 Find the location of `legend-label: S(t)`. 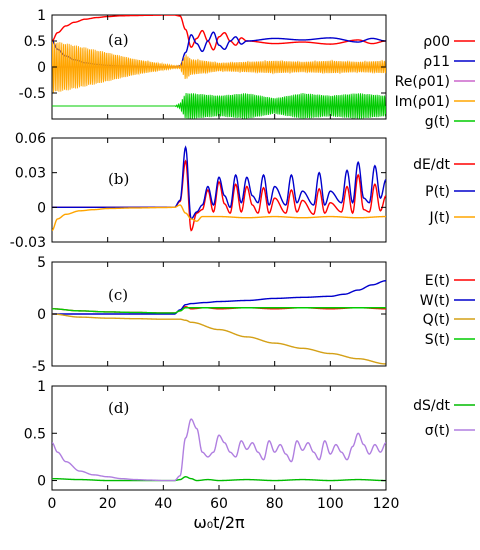

legend-label: S(t) is located at coordinates (437, 340).